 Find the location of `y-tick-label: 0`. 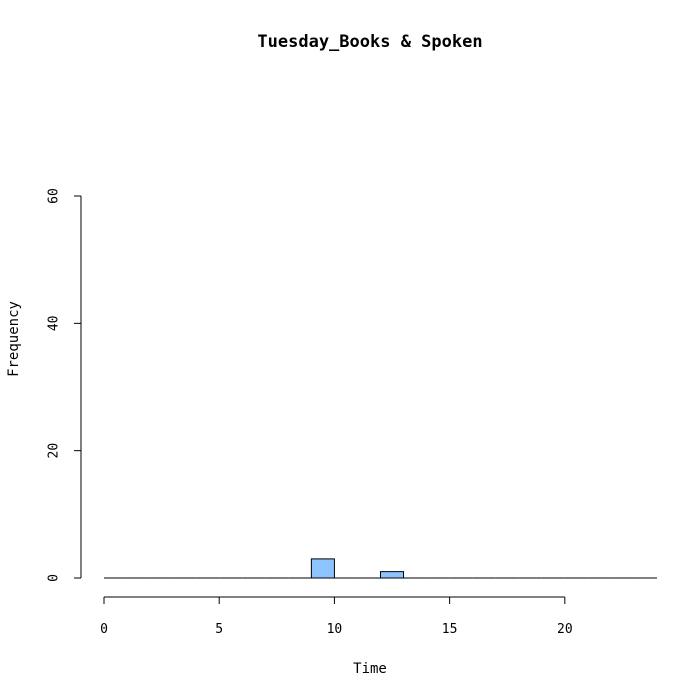

y-tick-label: 0 is located at coordinates (54, 578).